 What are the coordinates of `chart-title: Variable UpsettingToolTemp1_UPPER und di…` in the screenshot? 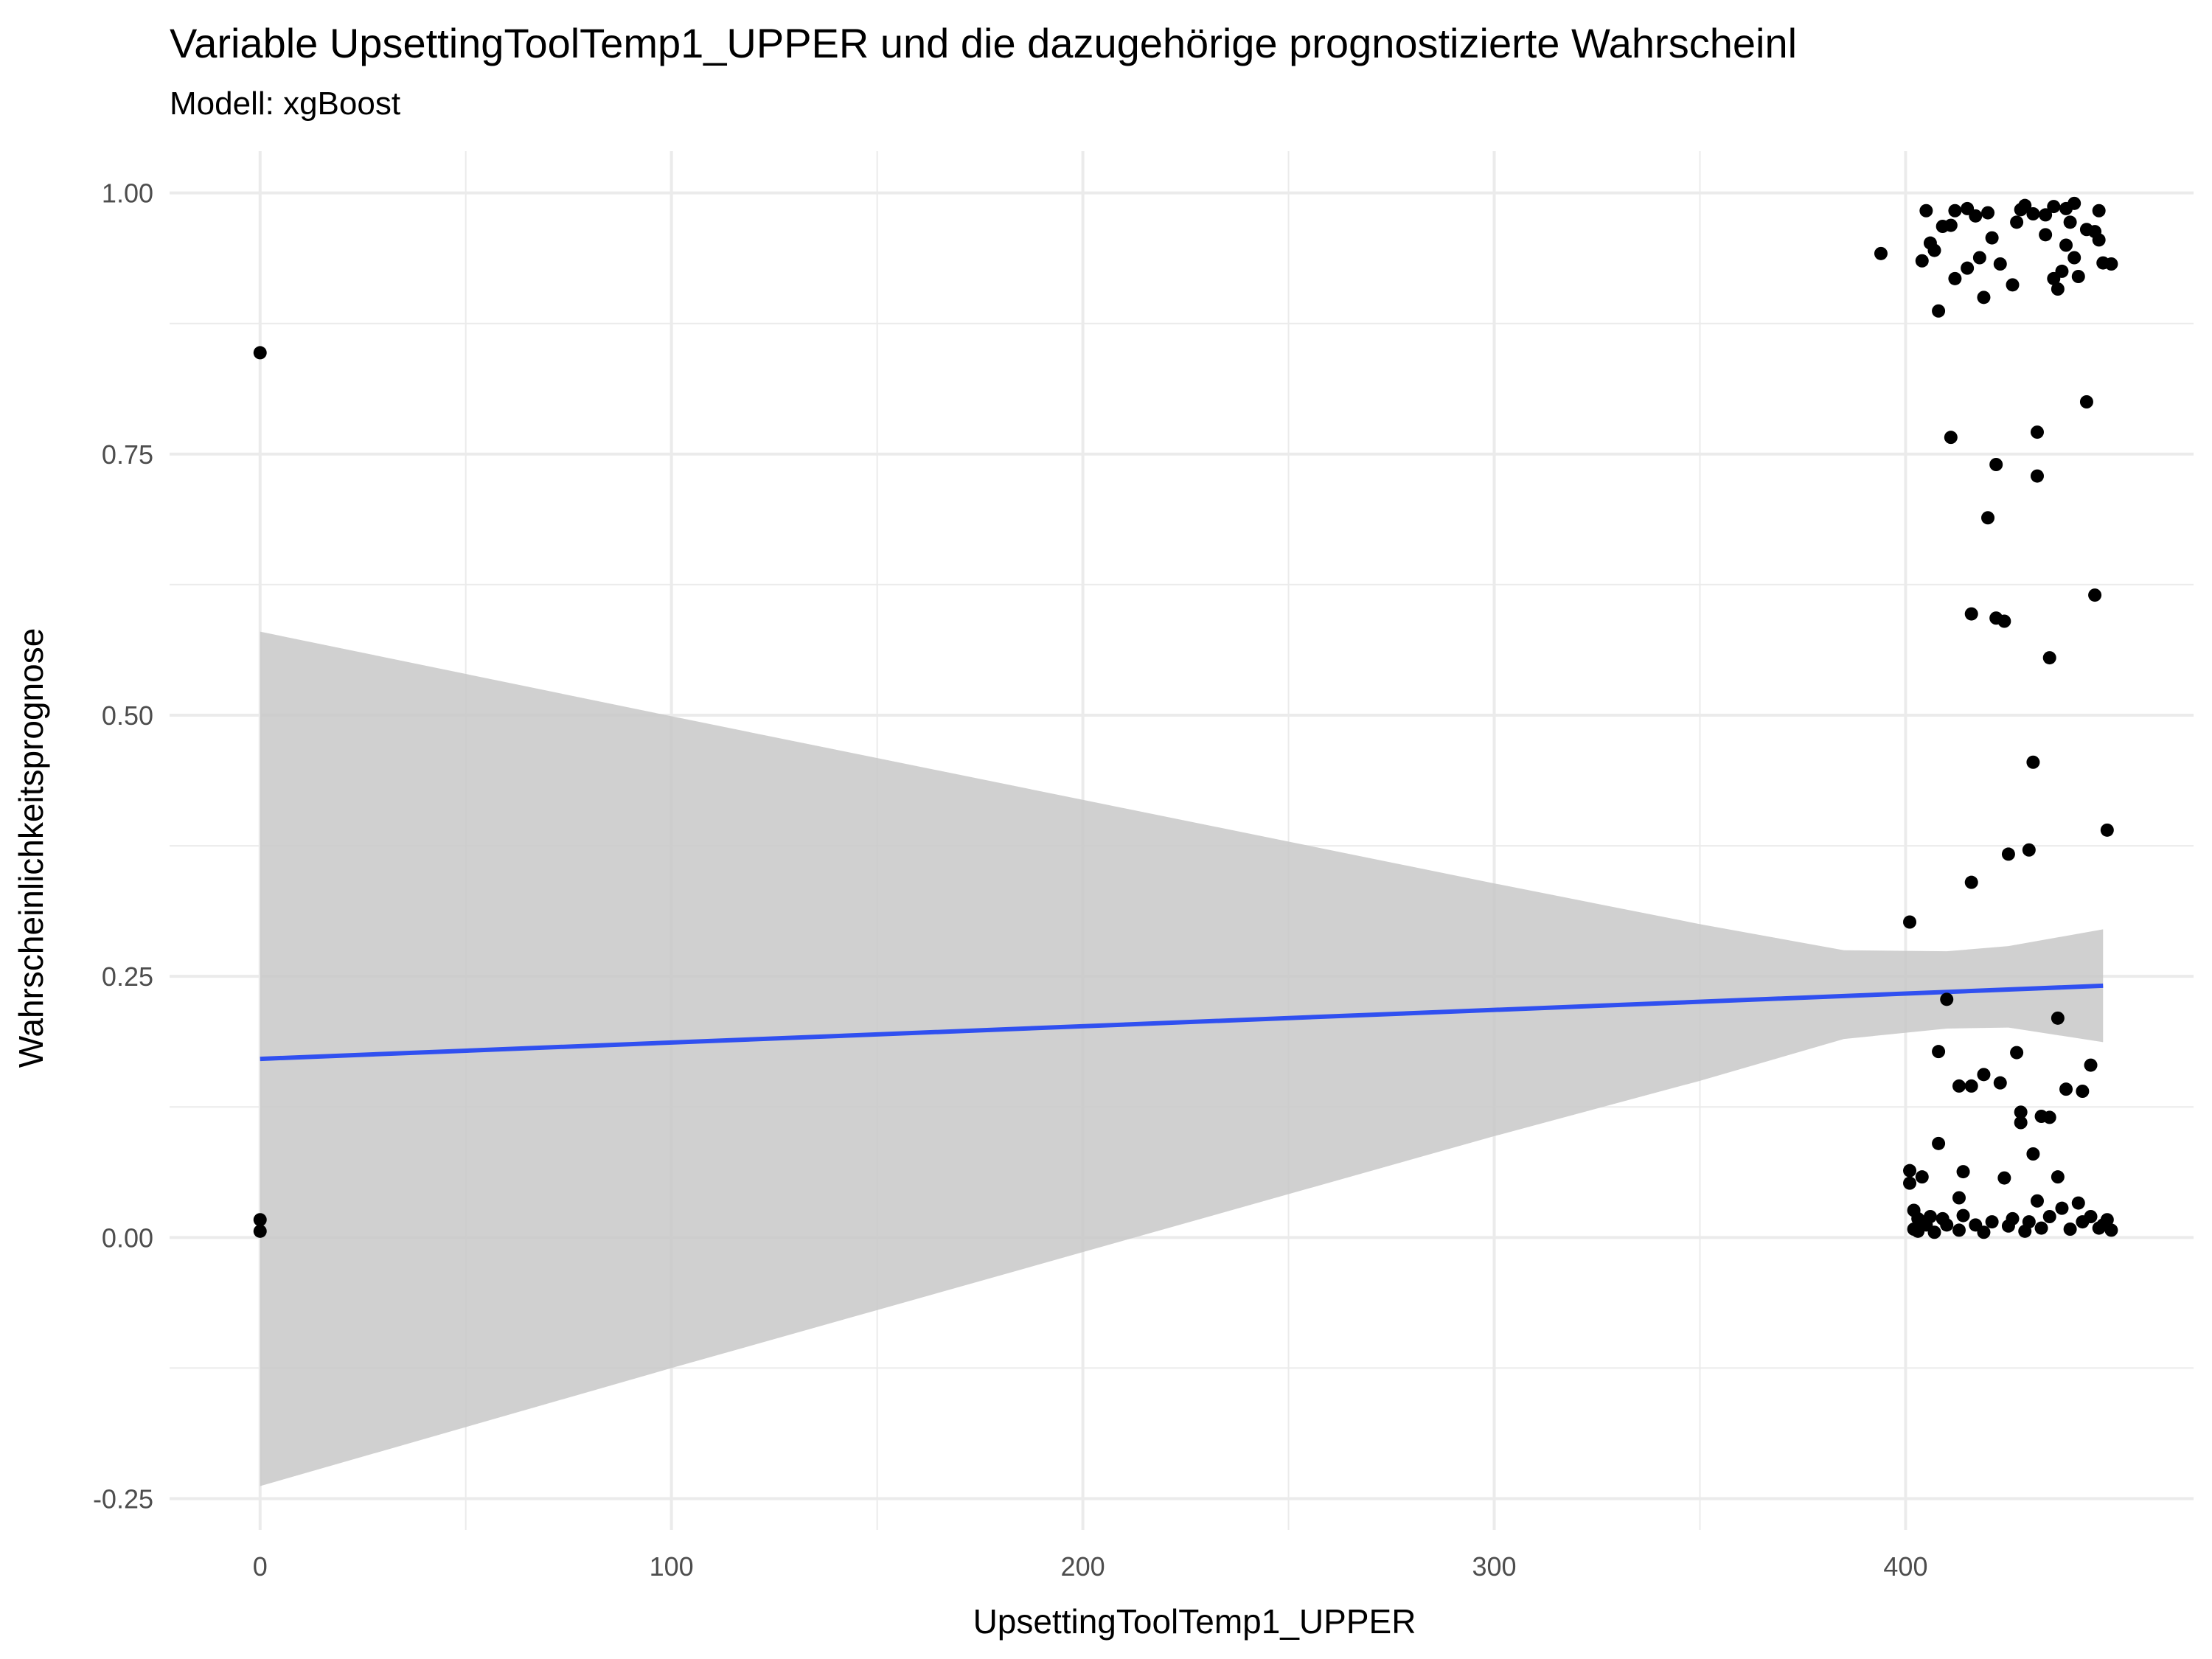 It's located at (983, 43).